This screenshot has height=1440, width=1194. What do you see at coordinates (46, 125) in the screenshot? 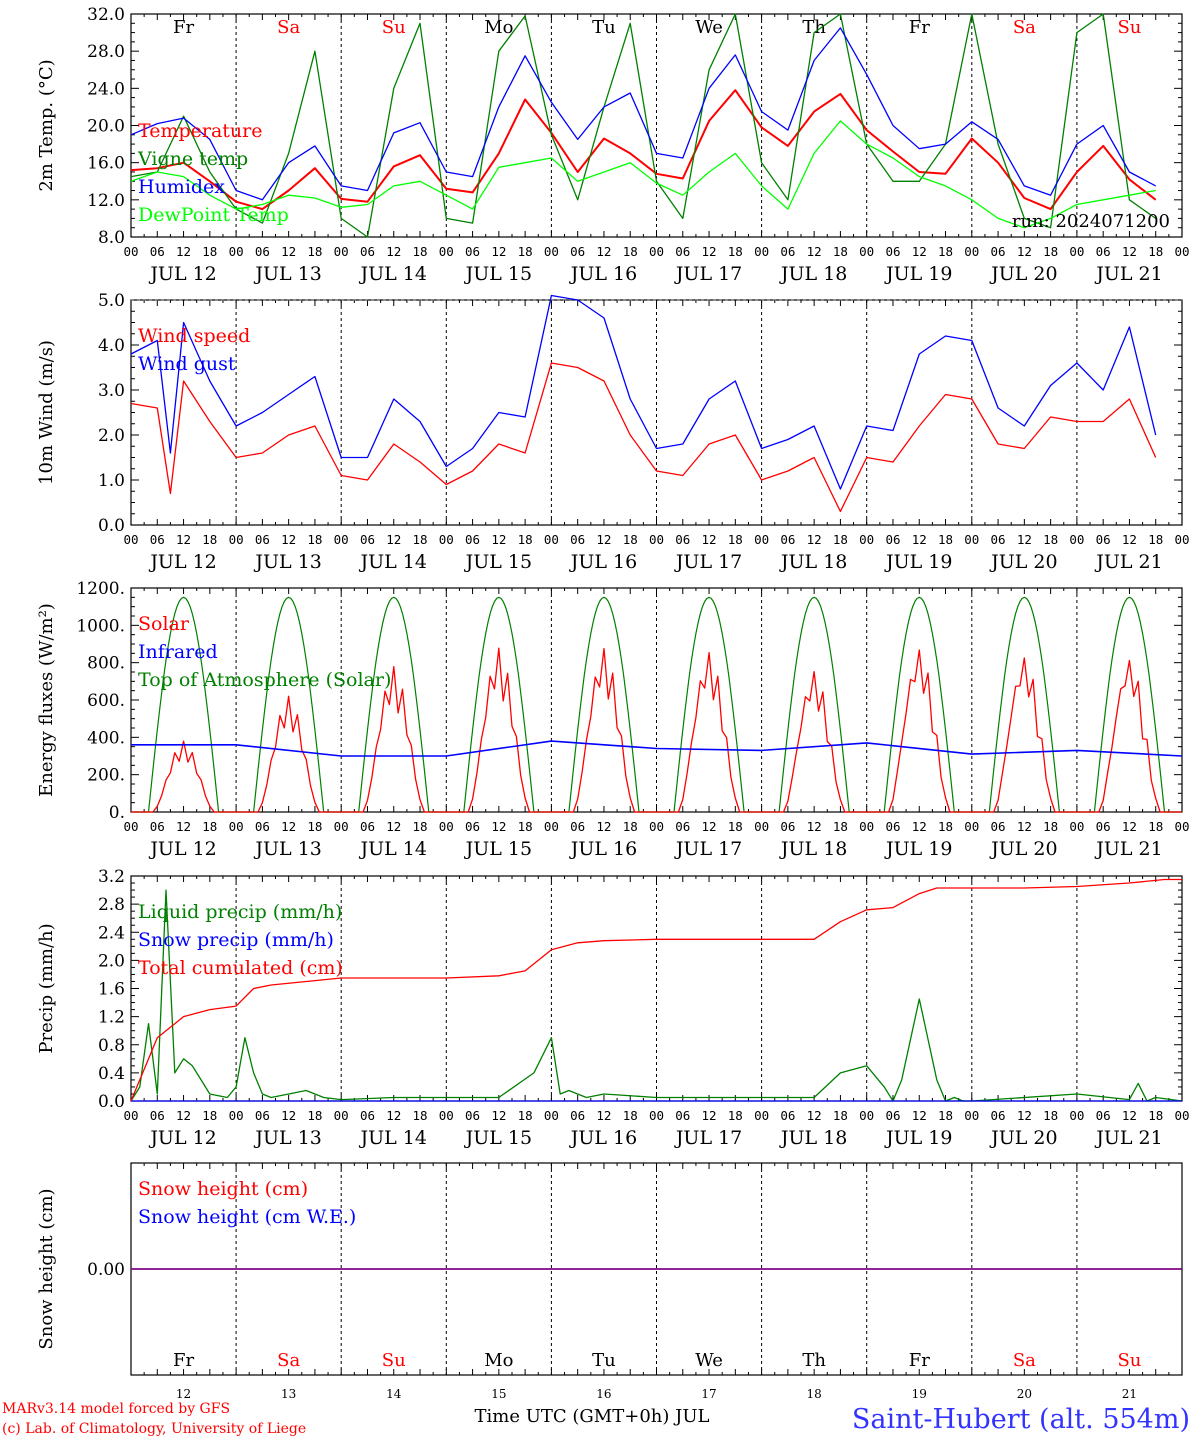
I see `y-axis-label: 2m Temp. (°C)` at bounding box center [46, 125].